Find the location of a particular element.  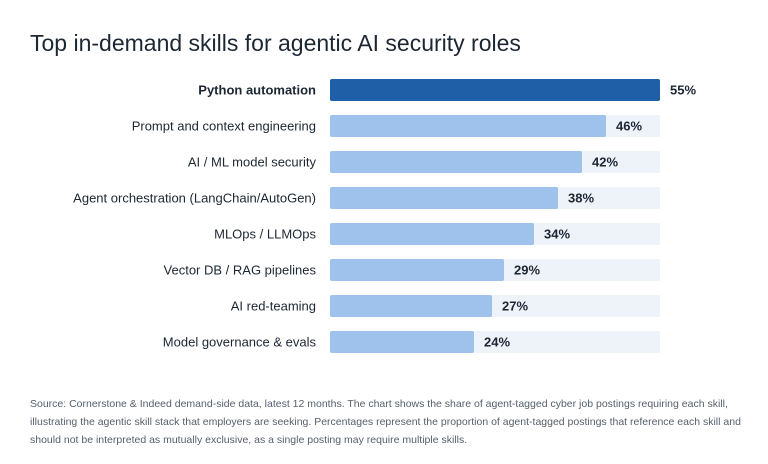

category-label: Python automation is located at coordinates (257, 90).